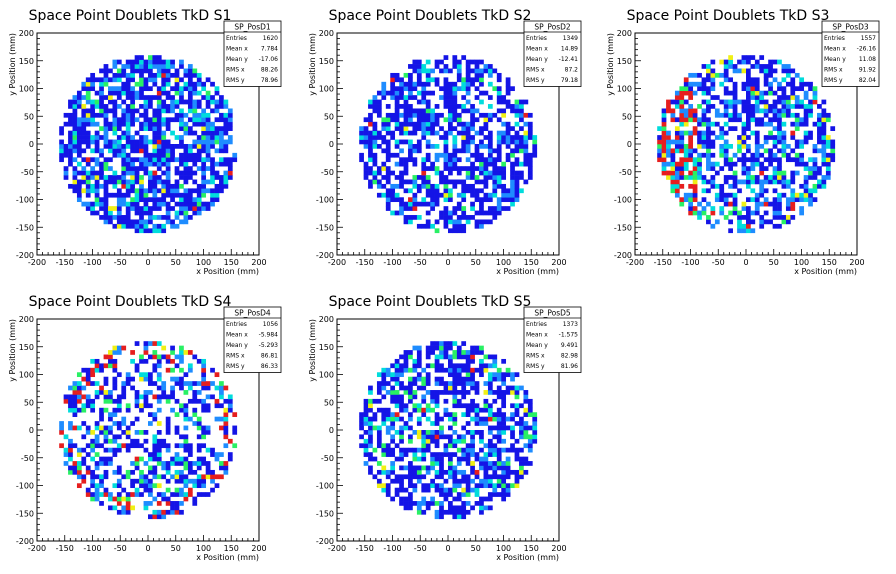  I want to click on y-tick-label: -100, so click(325, 486).